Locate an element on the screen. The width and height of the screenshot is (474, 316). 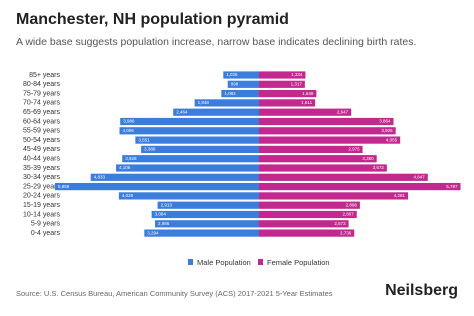
data-label: 4,106 is located at coordinates (125, 167).